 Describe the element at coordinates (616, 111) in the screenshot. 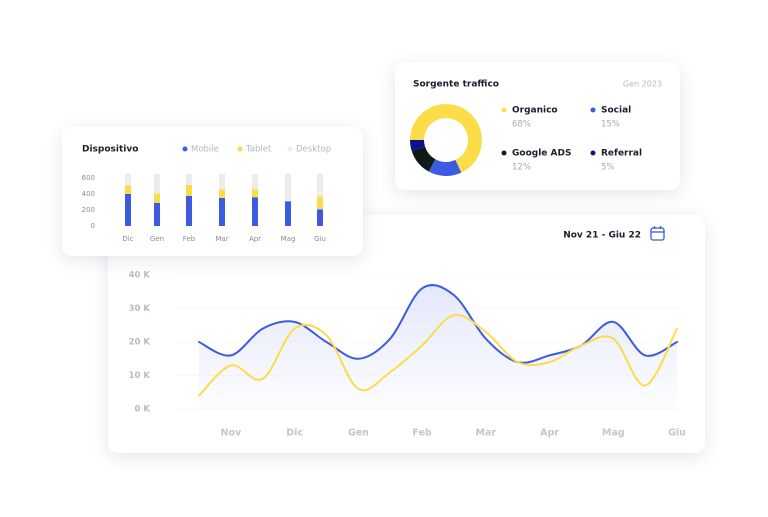

I see `legend-label: Social` at that location.